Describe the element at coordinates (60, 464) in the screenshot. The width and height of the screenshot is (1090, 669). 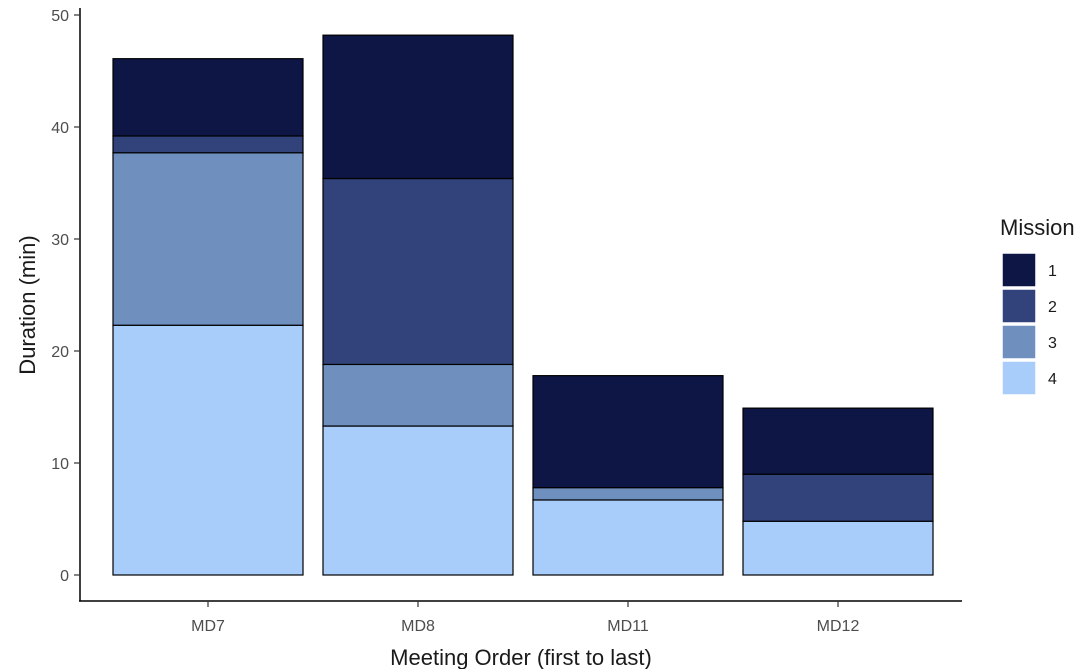
I see `y-tick-label: 10` at that location.